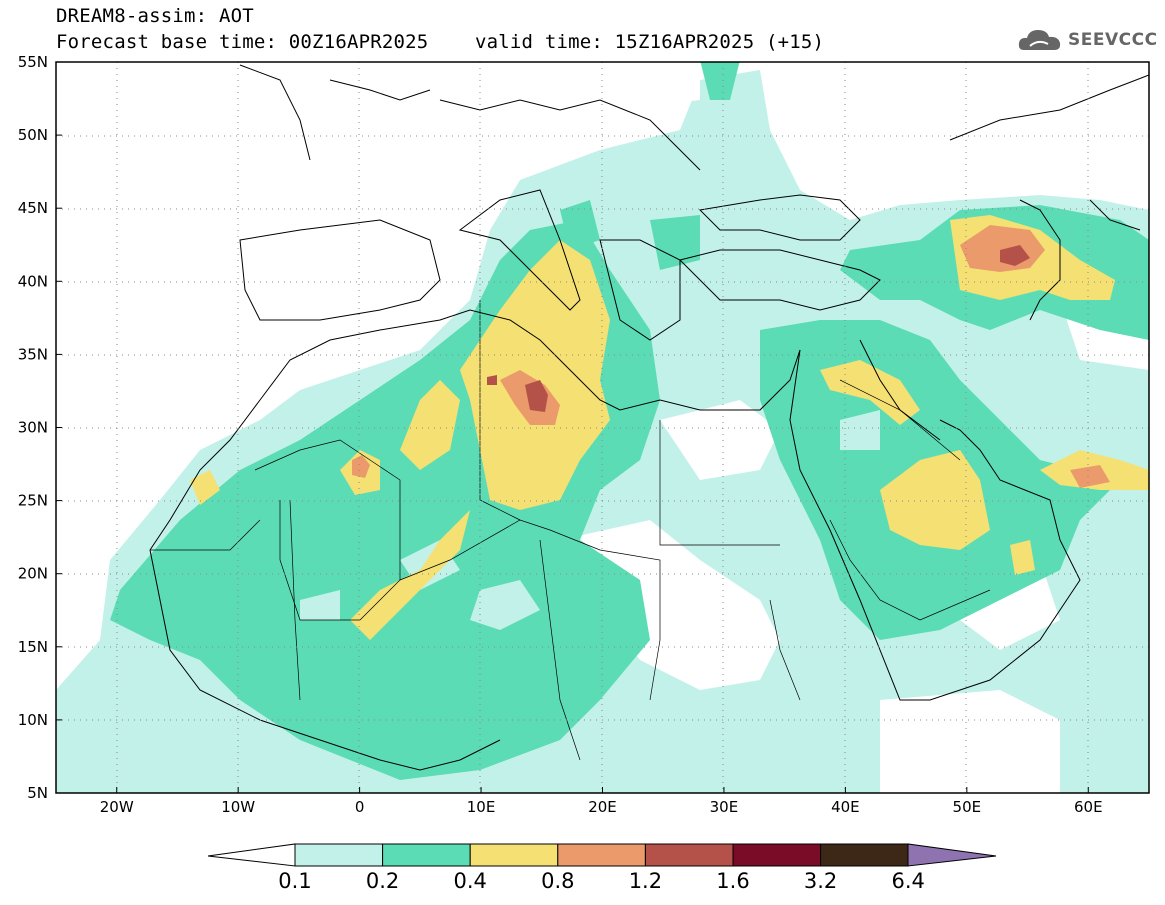 This screenshot has height=905, width=1165. Describe the element at coordinates (952, 855) in the screenshot. I see `colorbar-above-arrow` at that location.